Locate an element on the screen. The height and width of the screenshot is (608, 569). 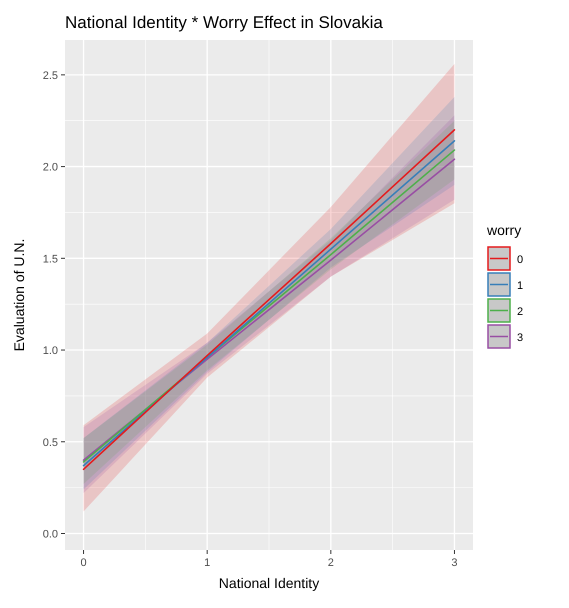
legend-label: 0 is located at coordinates (520, 260).